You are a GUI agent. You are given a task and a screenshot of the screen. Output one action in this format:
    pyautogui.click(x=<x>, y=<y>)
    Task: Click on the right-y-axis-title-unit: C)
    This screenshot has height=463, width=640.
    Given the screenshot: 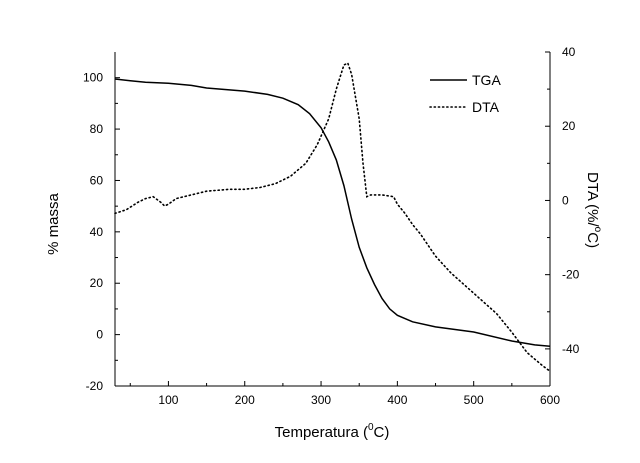 What is the action you would take?
    pyautogui.click(x=592, y=240)
    